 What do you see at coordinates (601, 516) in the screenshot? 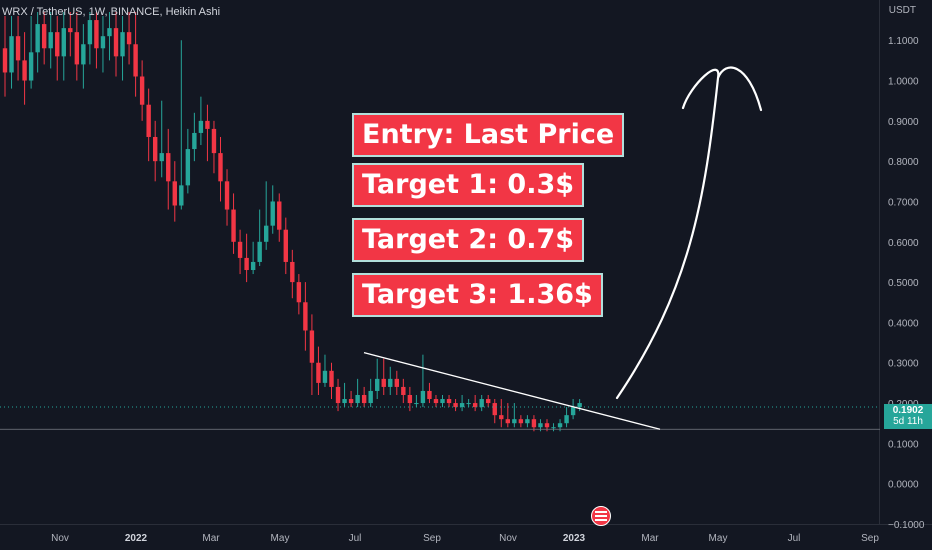
I see `us-flag-icon` at bounding box center [601, 516].